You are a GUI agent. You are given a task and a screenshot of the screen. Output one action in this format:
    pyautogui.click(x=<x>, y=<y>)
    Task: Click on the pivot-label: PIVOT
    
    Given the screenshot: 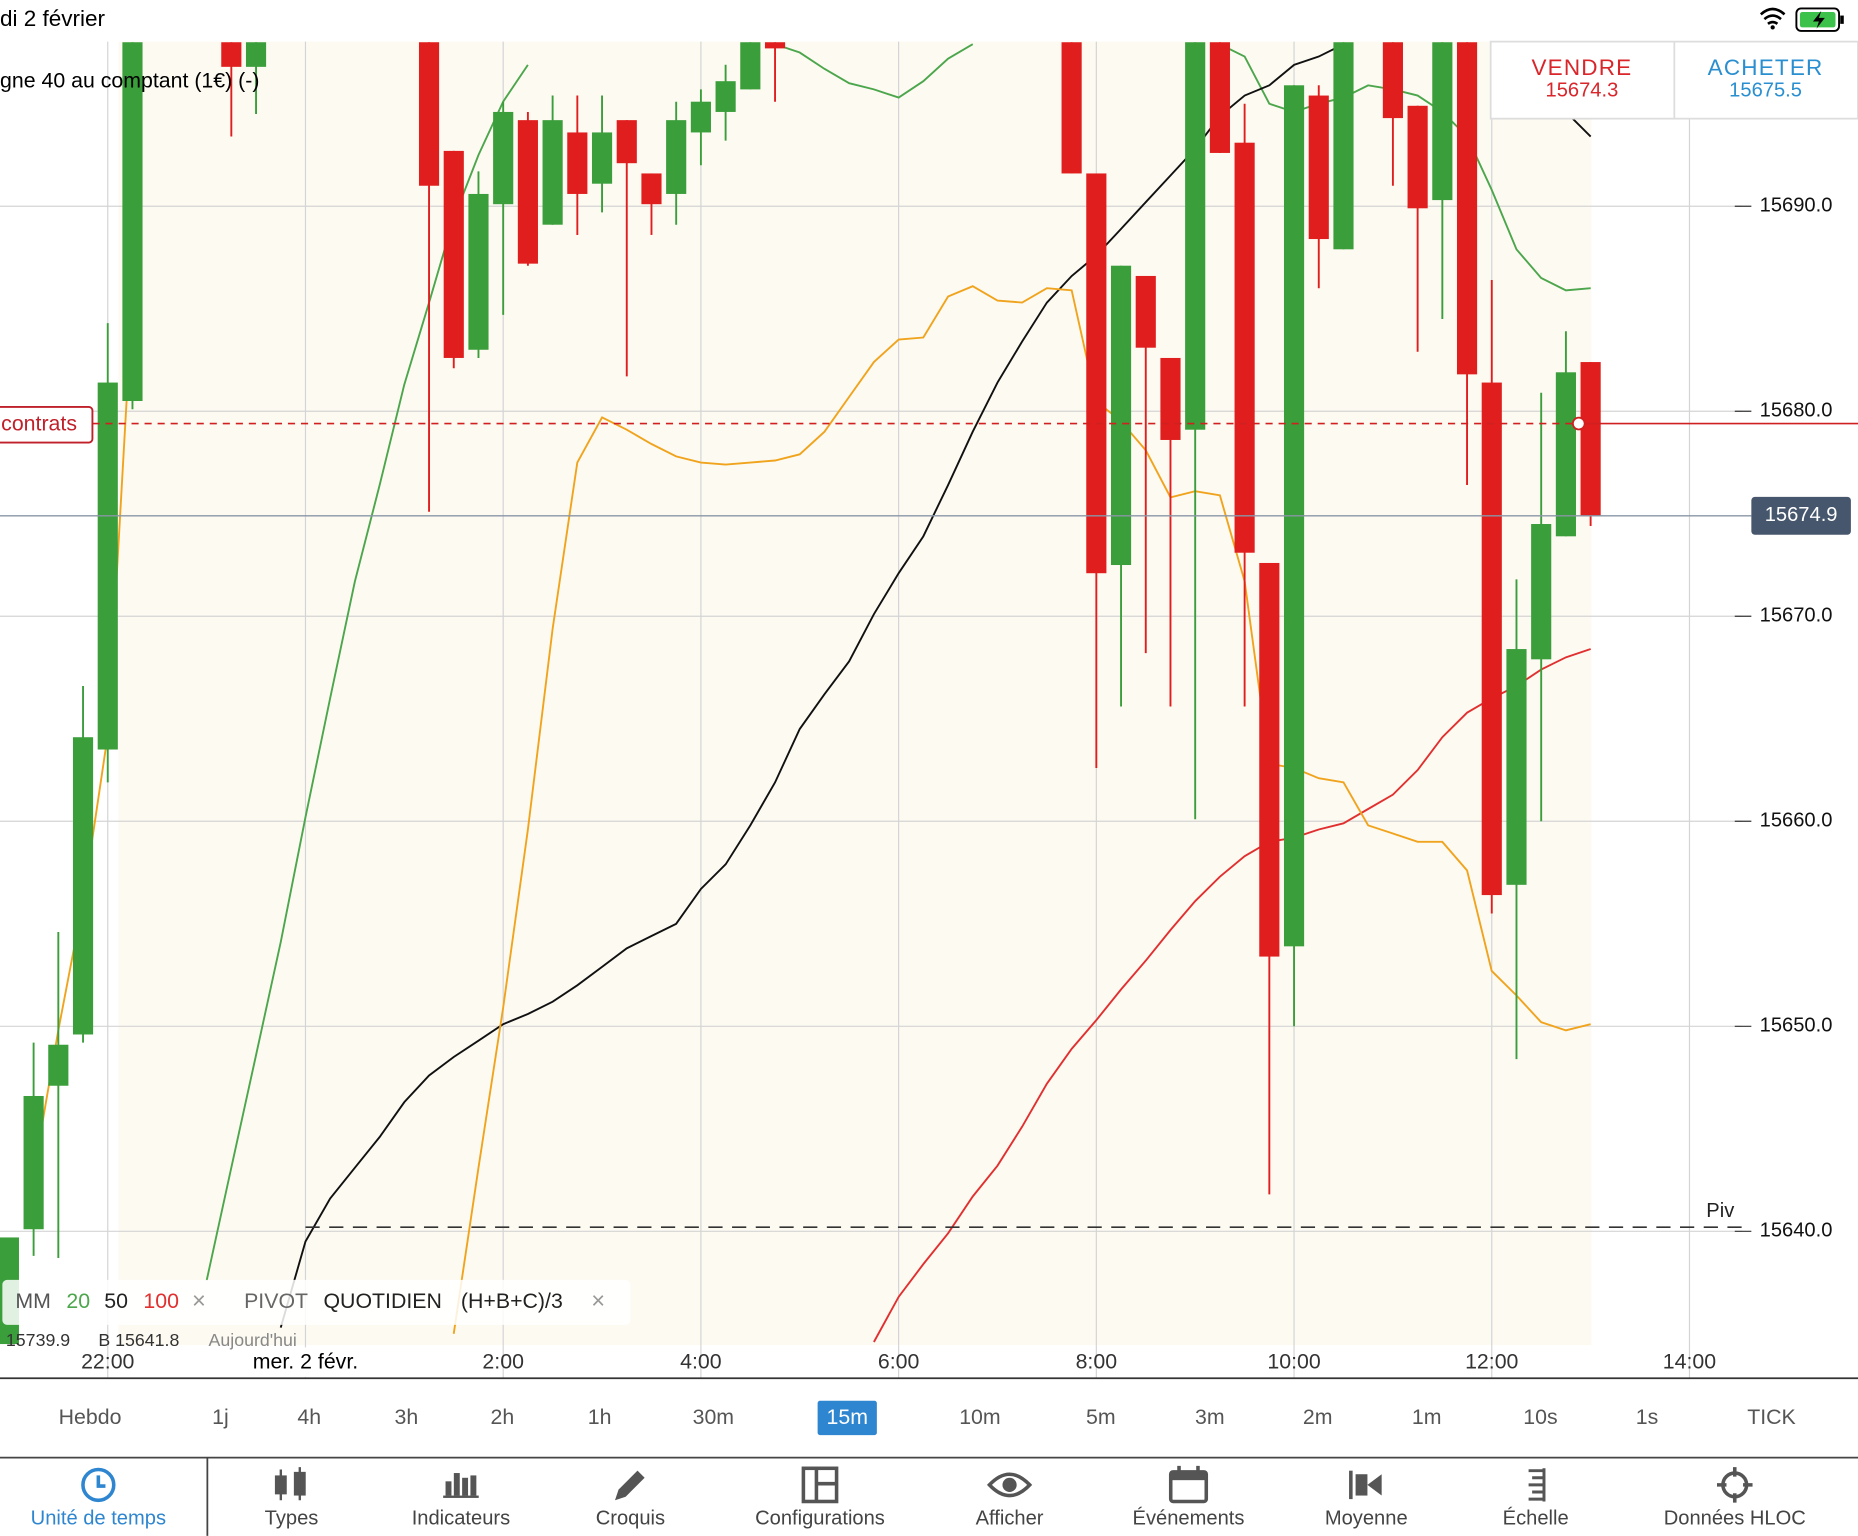 What is the action you would take?
    pyautogui.click(x=276, y=1301)
    